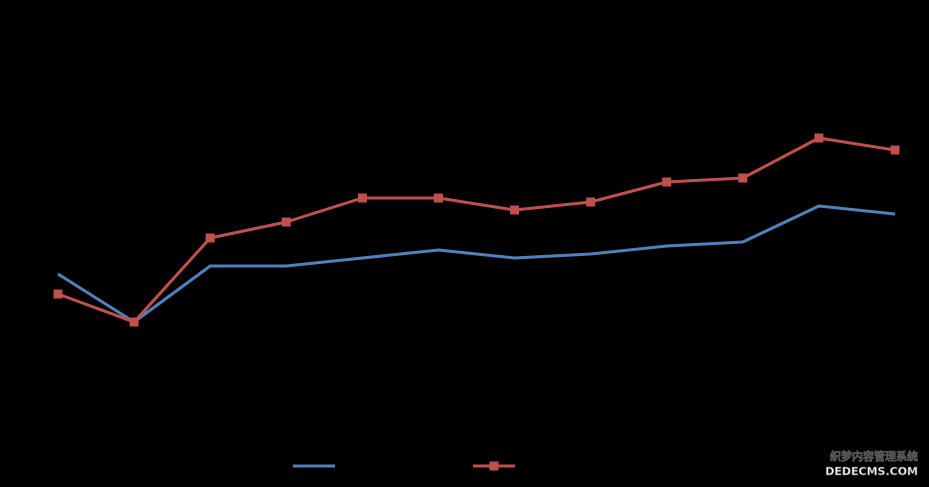 The image size is (929, 487). What do you see at coordinates (871, 471) in the screenshot?
I see `watermark: DEDECMS.COM` at bounding box center [871, 471].